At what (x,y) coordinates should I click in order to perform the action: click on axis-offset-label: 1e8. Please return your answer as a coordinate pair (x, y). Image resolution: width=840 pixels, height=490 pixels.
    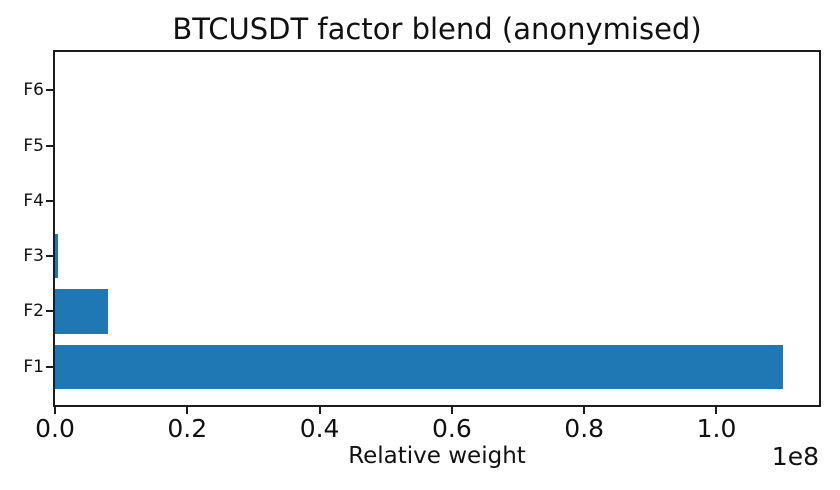
    Looking at the image, I should click on (795, 456).